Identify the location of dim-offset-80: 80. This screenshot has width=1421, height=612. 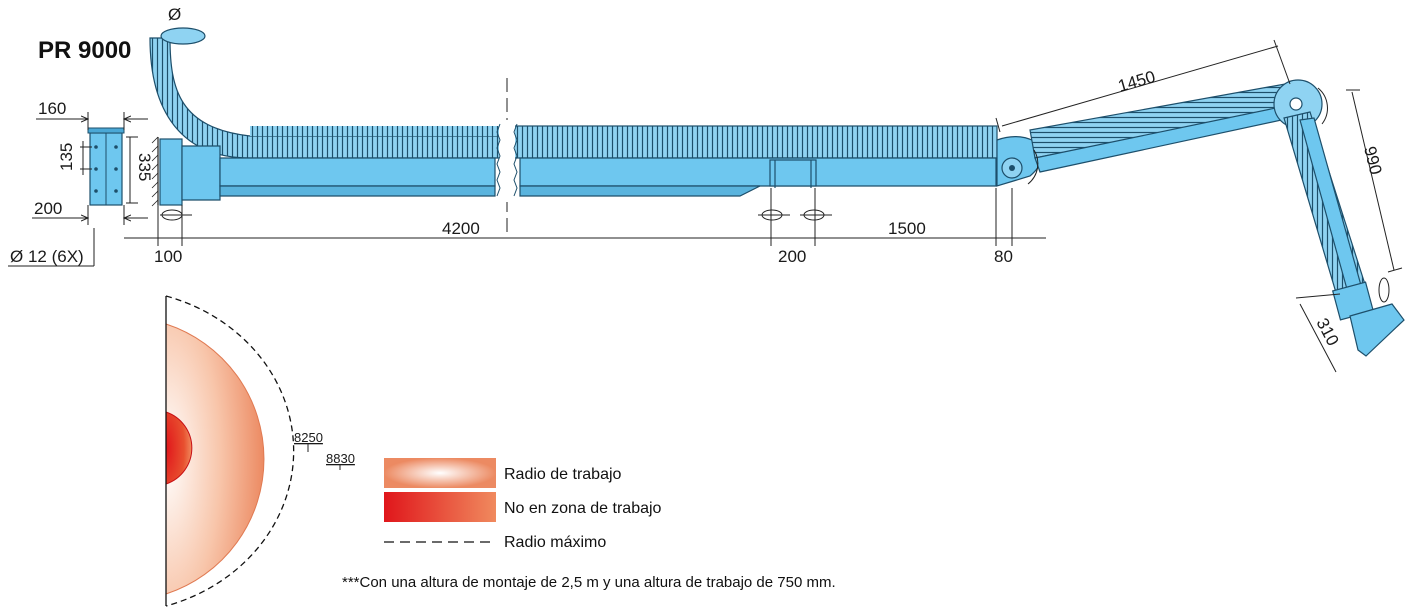
(1003, 256).